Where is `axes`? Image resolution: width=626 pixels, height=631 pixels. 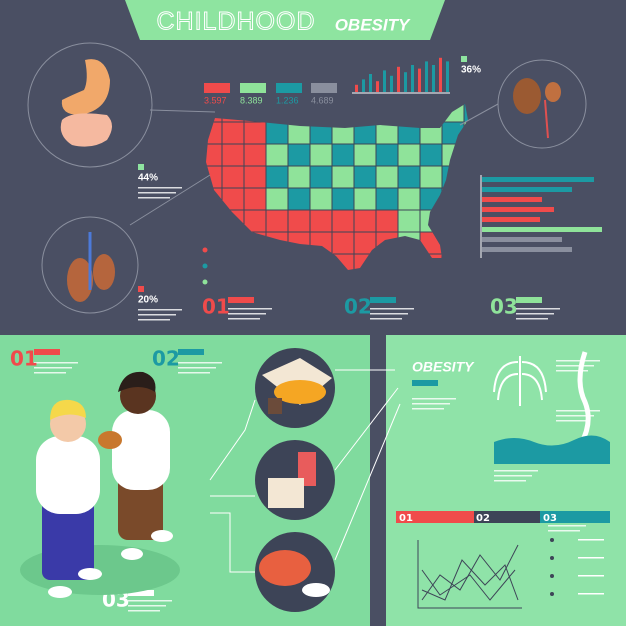
axes is located at coordinates (469, 574).